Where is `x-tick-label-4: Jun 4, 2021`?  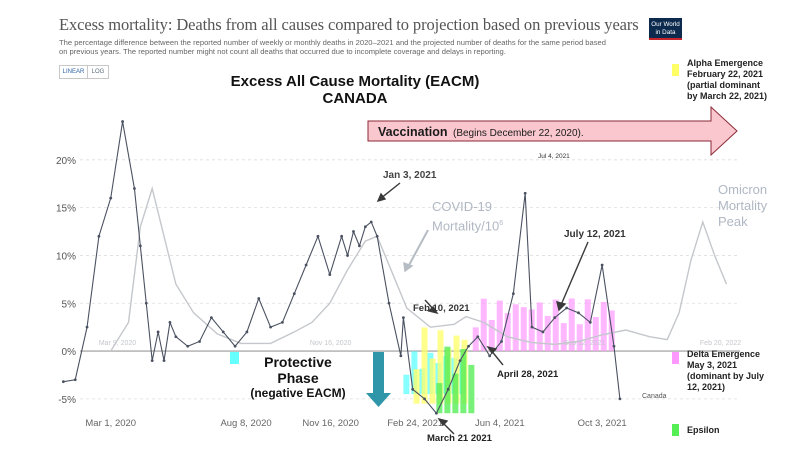
x-tick-label-4: Jun 4, 2021 is located at coordinates (500, 423).